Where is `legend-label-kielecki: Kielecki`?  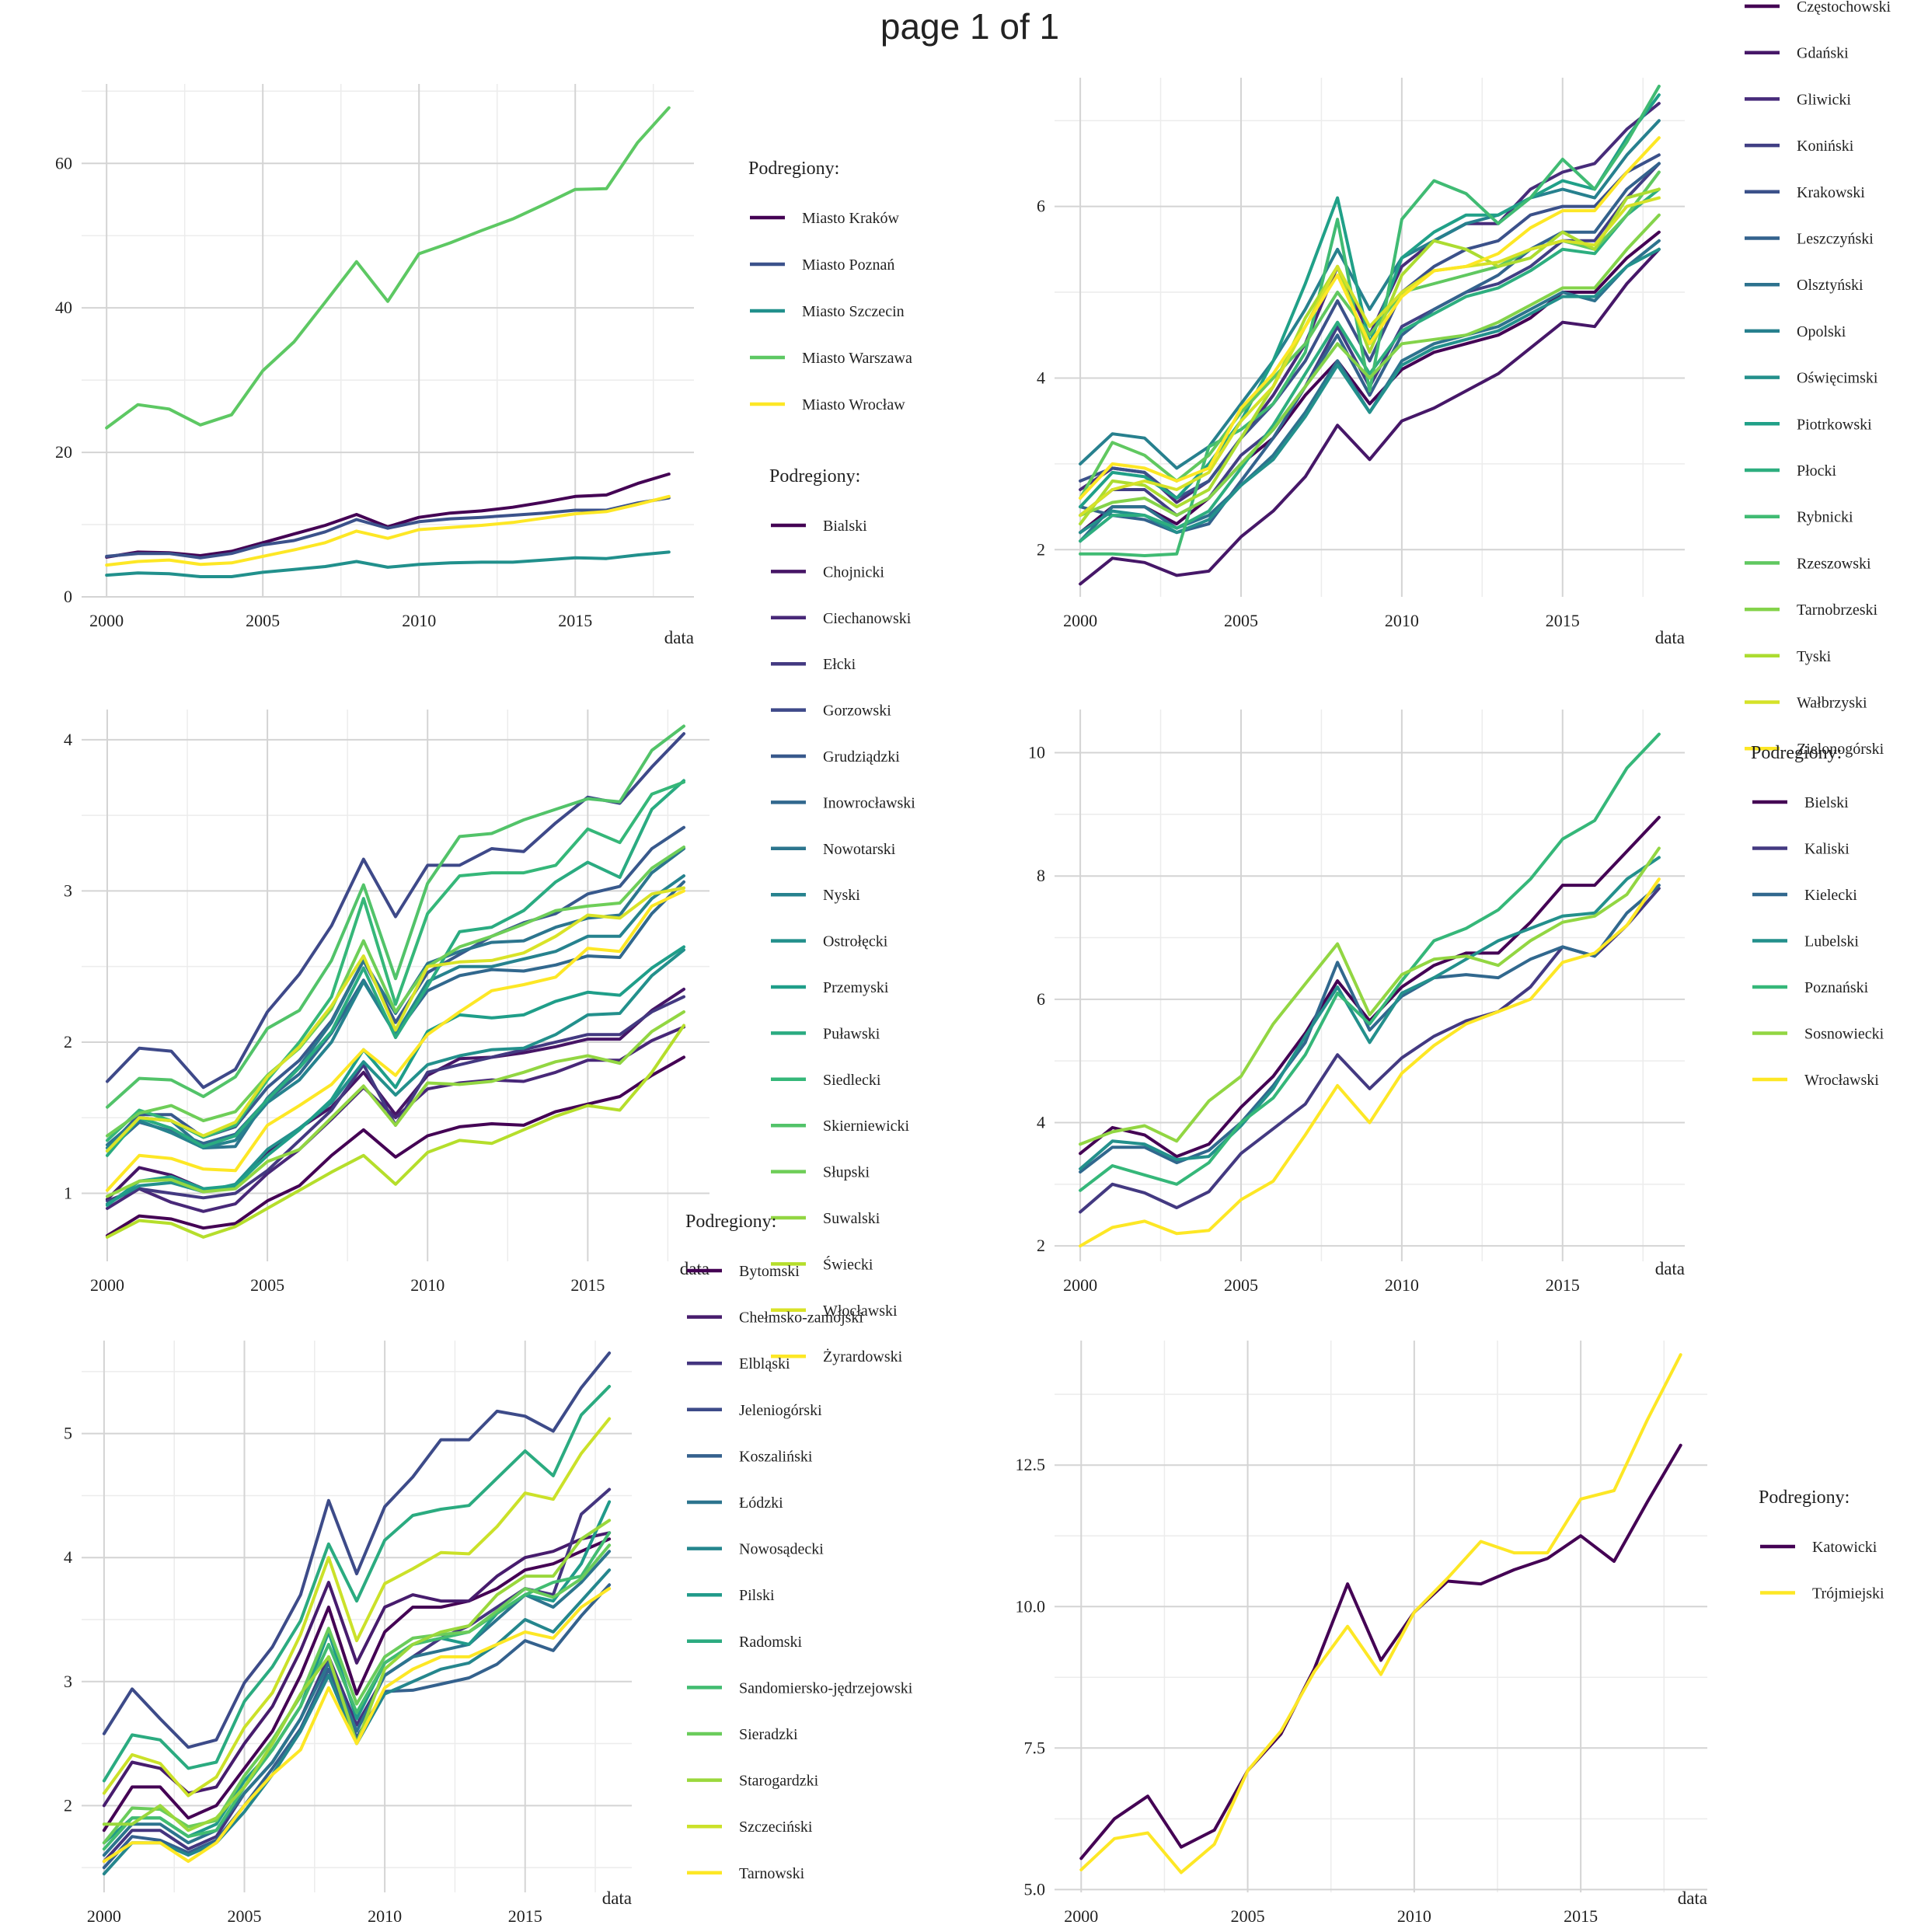 legend-label-kielecki: Kielecki is located at coordinates (1830, 896).